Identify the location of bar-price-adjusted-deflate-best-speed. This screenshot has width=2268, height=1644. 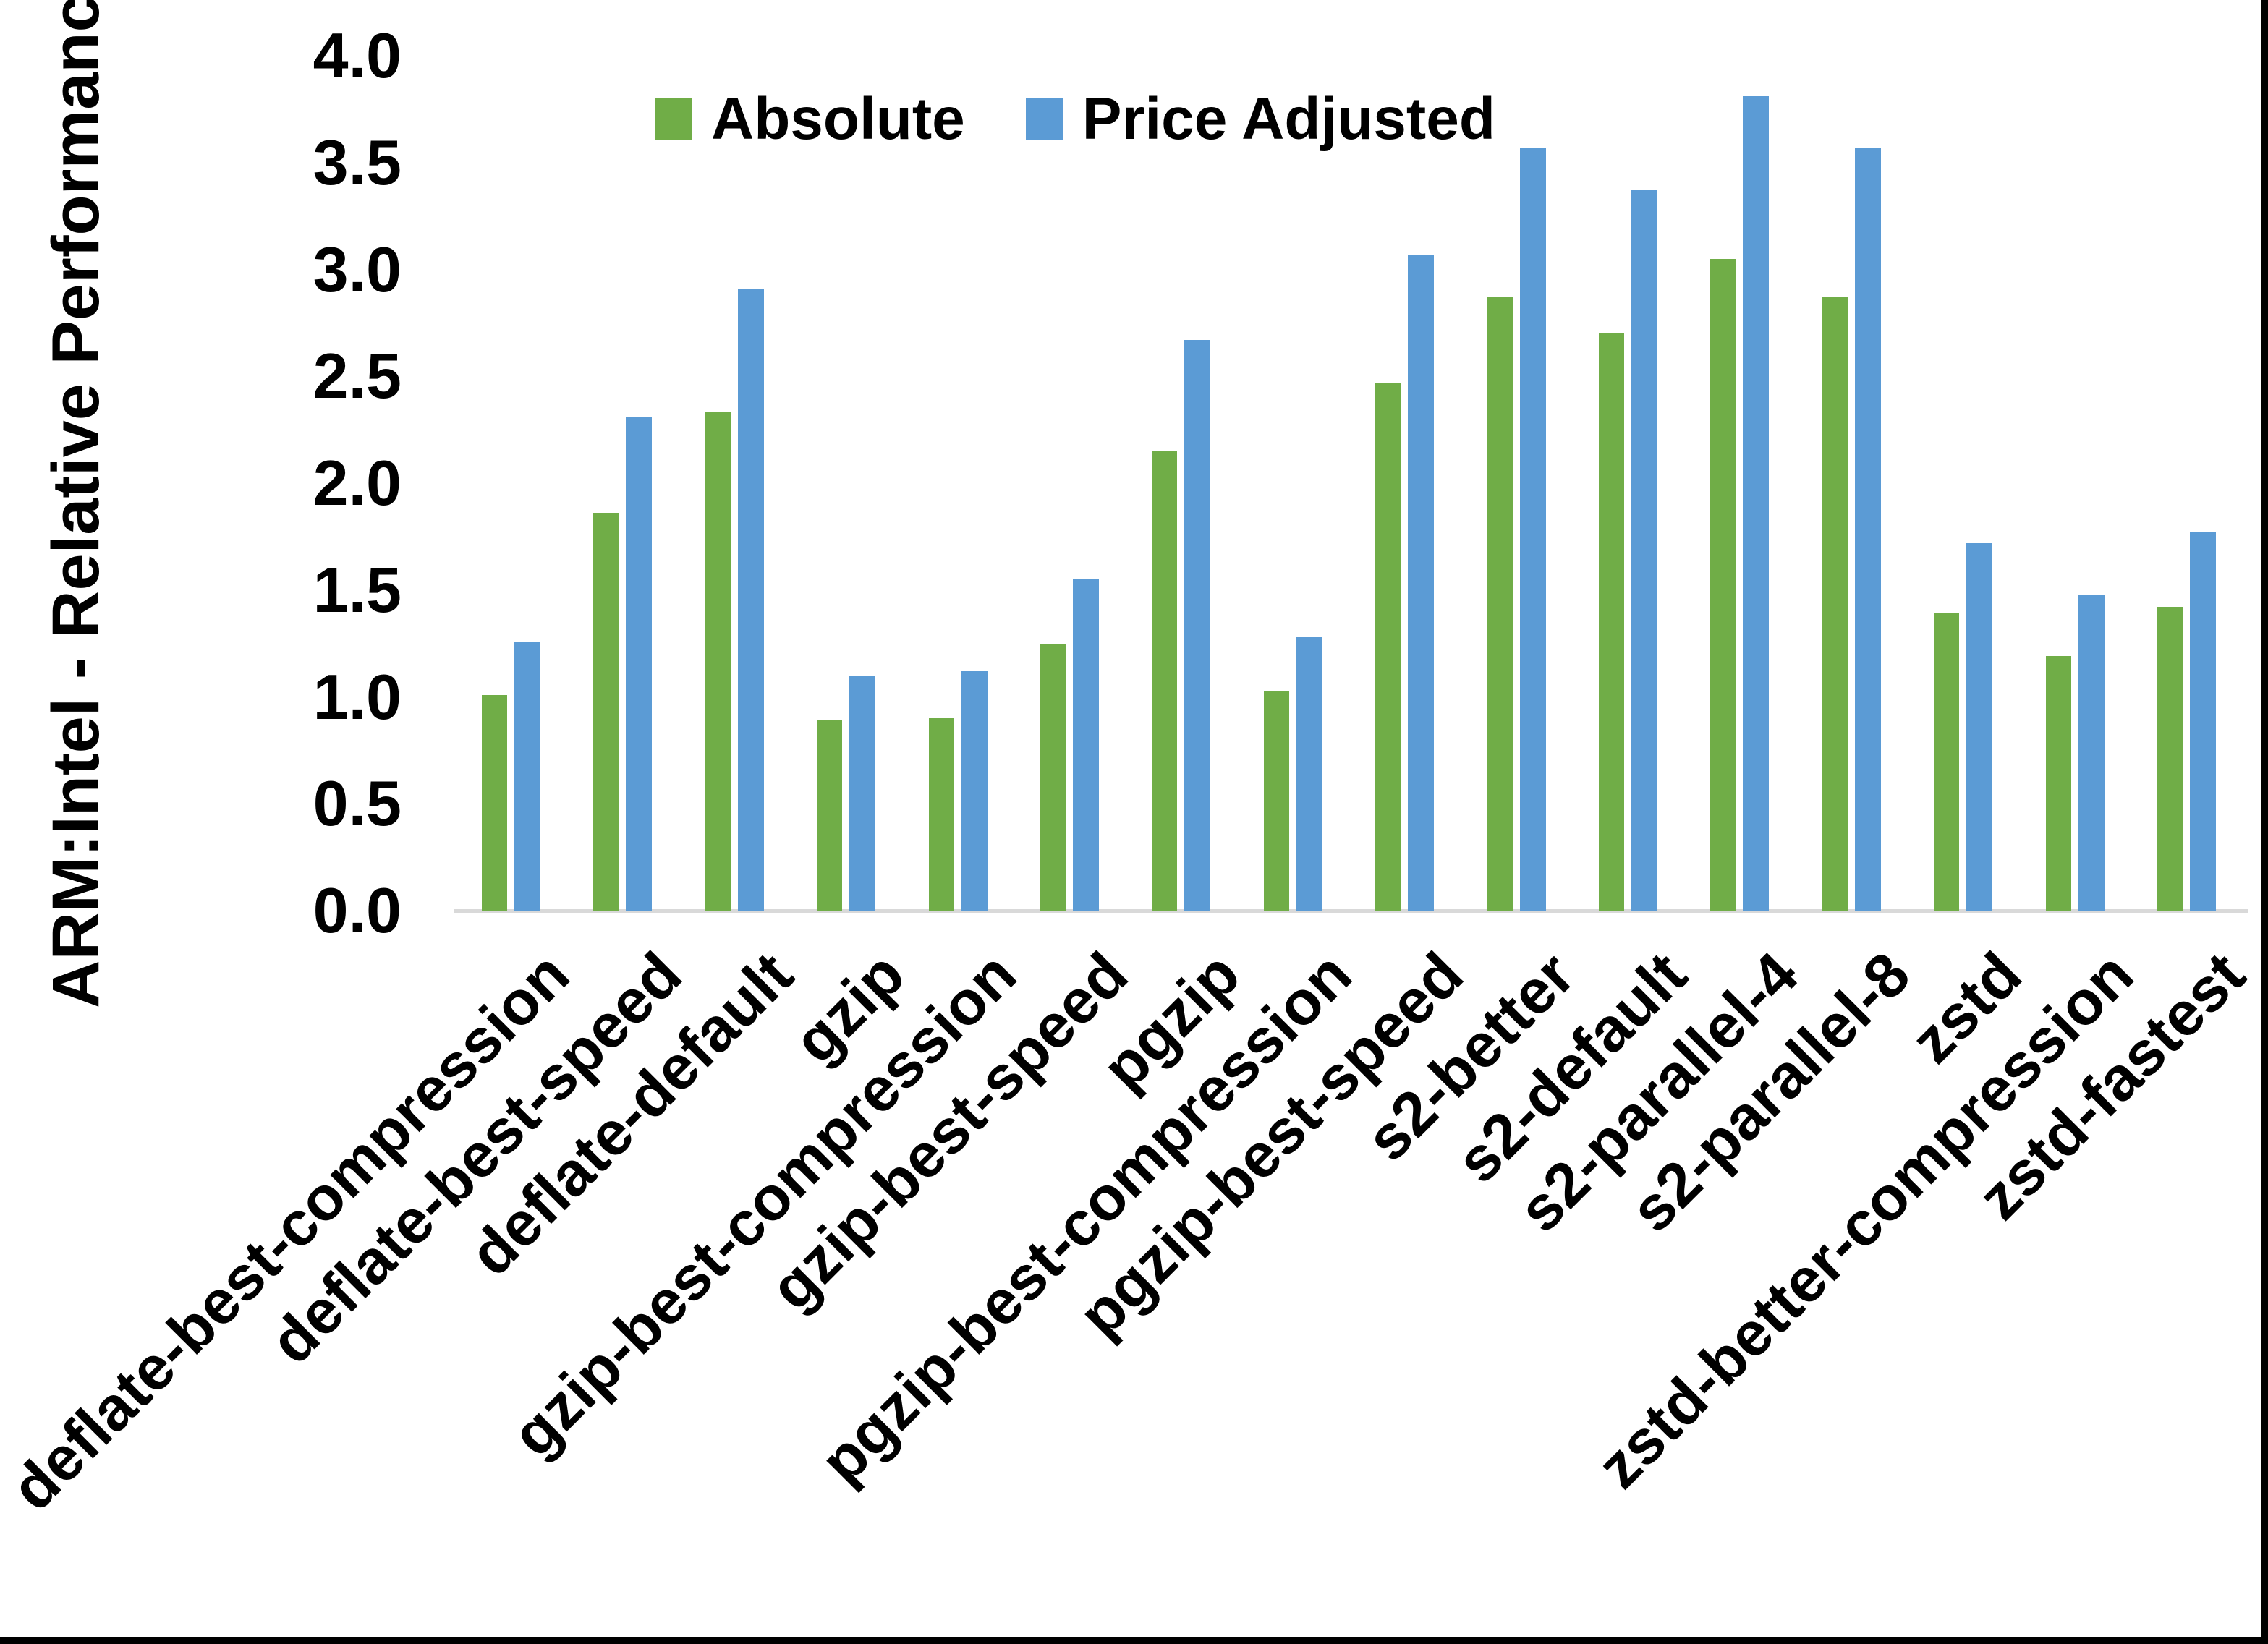
(639, 664).